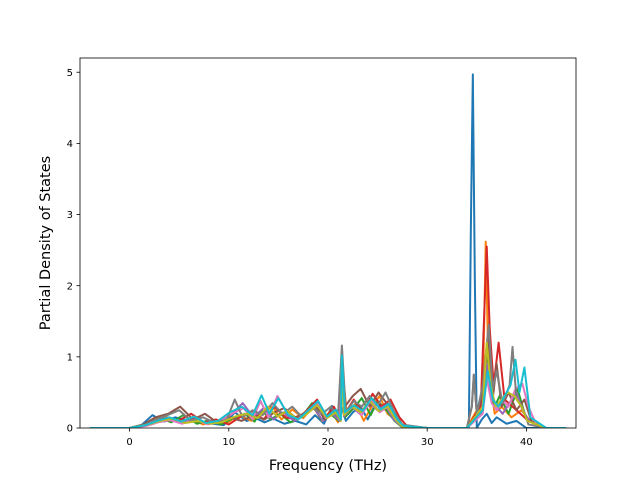 The width and height of the screenshot is (640, 480). Describe the element at coordinates (70, 357) in the screenshot. I see `y-tick-label: 1` at that location.